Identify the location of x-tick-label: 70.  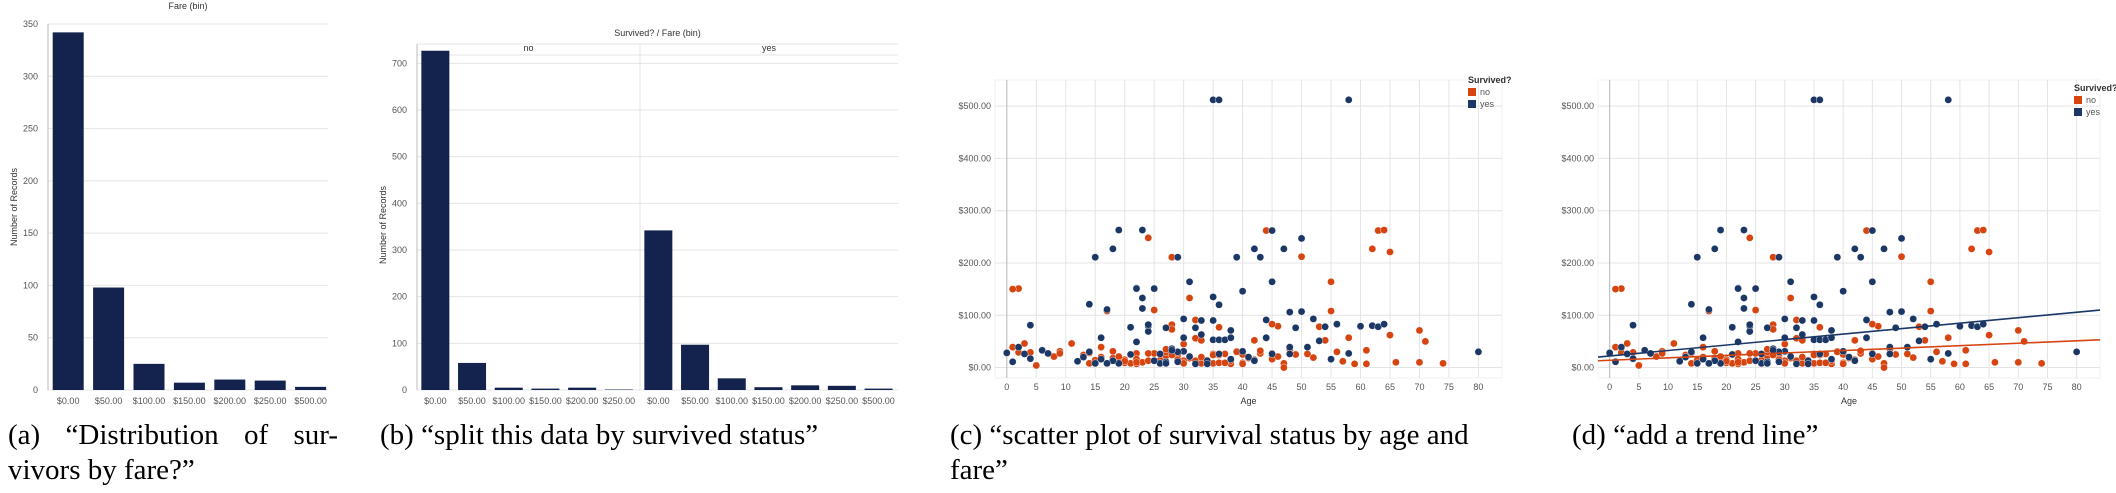
(2018, 387).